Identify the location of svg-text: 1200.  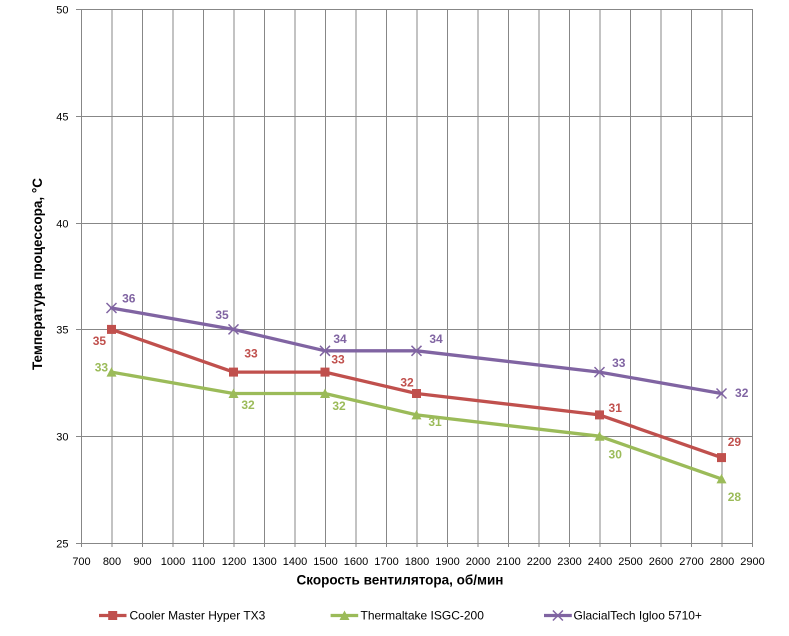
(234, 562).